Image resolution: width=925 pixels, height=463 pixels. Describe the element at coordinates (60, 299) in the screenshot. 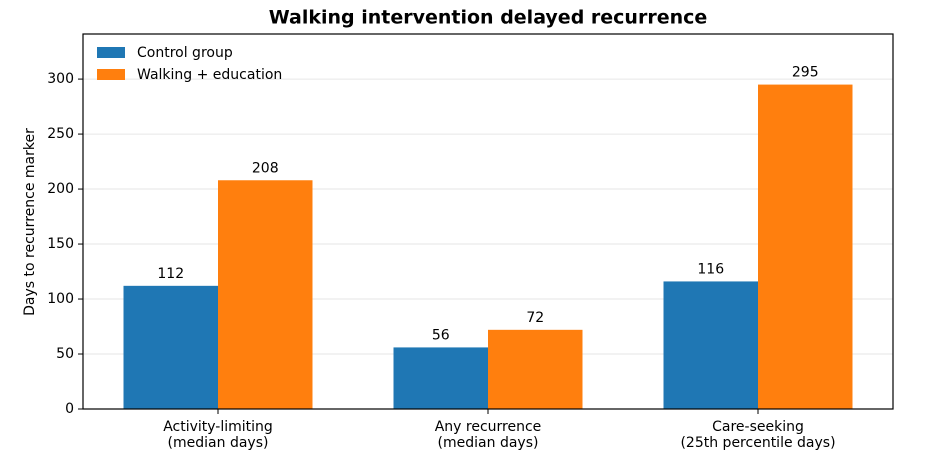

I see `y-tick-label: 100` at that location.